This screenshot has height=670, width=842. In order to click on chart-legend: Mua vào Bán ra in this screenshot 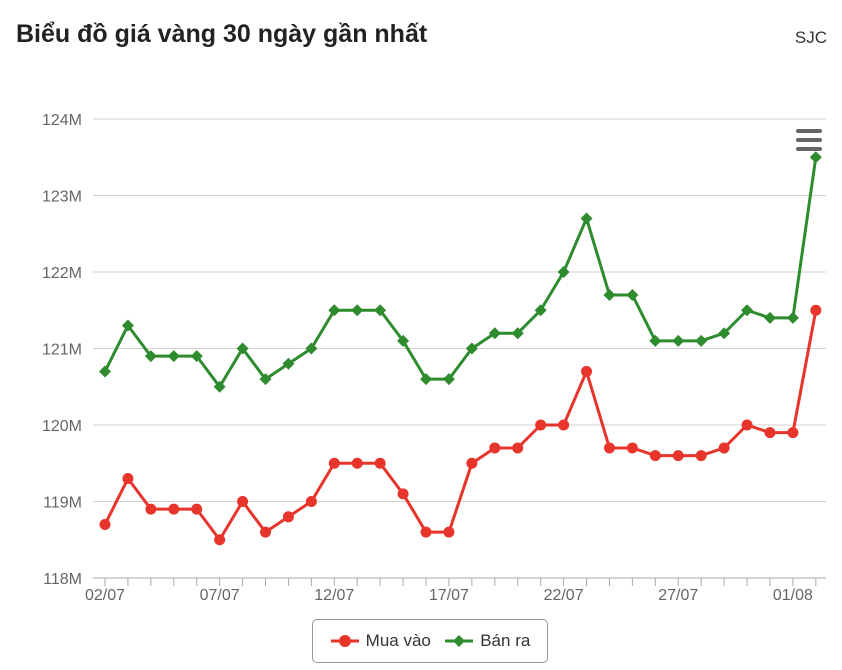, I will do `click(430, 641)`.